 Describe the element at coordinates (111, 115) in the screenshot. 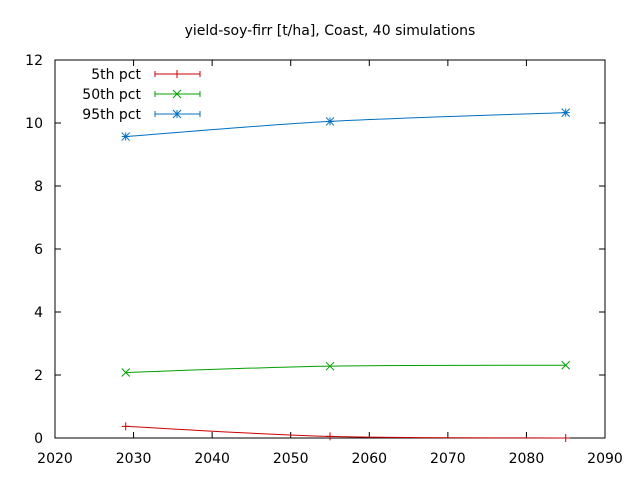

I see `legend-label: 95th pct` at that location.